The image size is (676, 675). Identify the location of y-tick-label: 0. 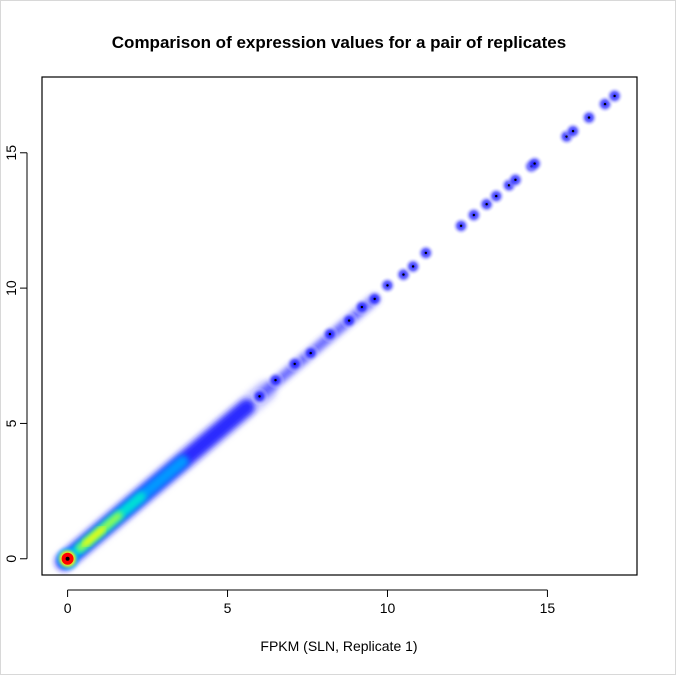
(11, 559).